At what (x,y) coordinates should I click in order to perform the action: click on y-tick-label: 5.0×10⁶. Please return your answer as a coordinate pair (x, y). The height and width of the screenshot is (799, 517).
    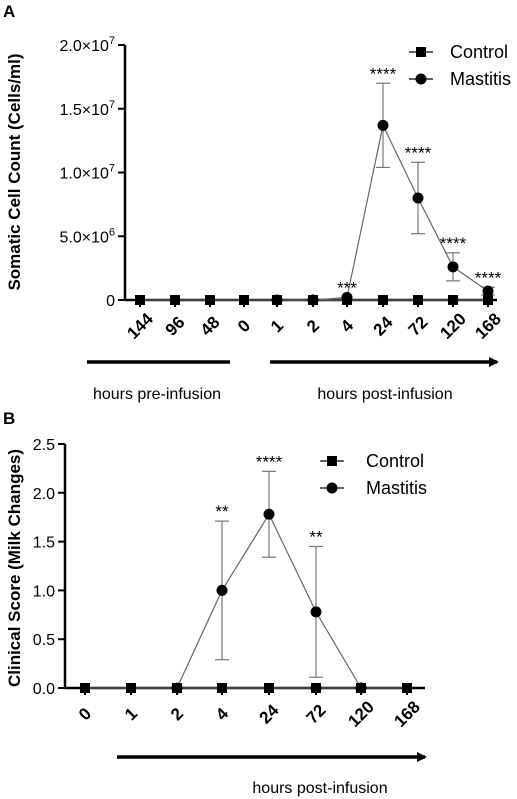
    Looking at the image, I should click on (87, 236).